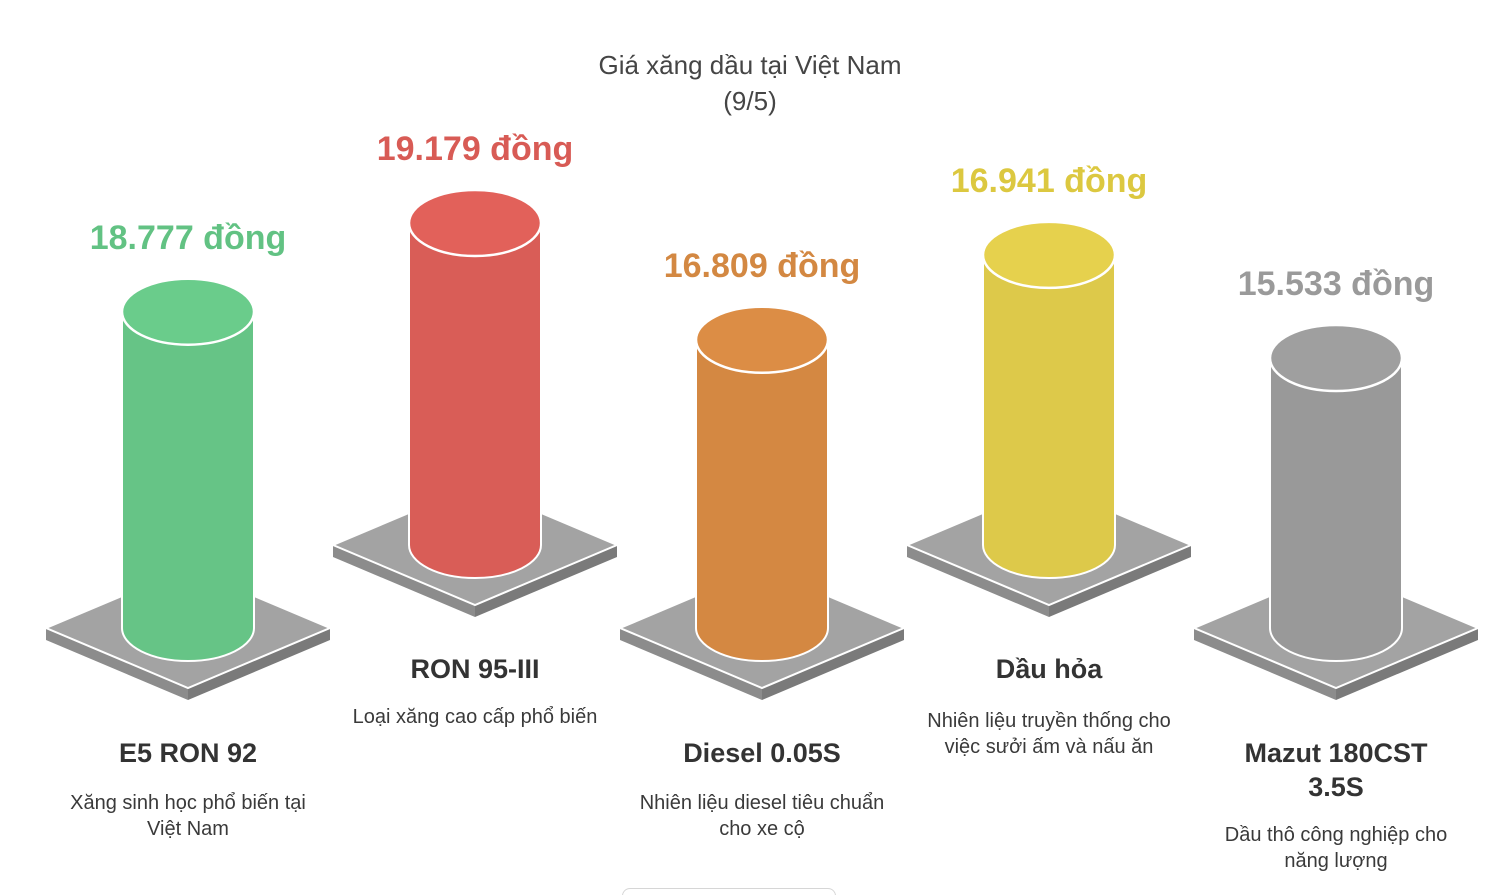 This screenshot has height=895, width=1500. What do you see at coordinates (475, 717) in the screenshot?
I see `category-description-2: Loại xăng cao cấp phổ biến` at bounding box center [475, 717].